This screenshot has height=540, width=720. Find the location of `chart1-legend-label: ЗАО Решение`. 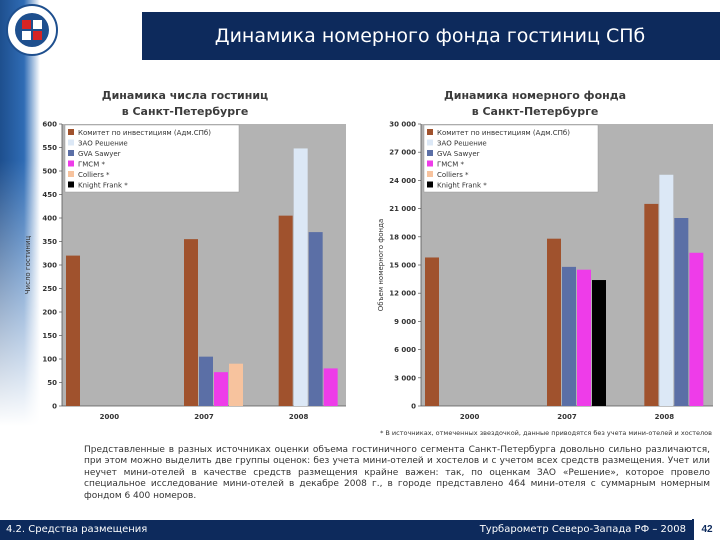

chart1-legend-label: ЗАО Решение is located at coordinates (103, 144).